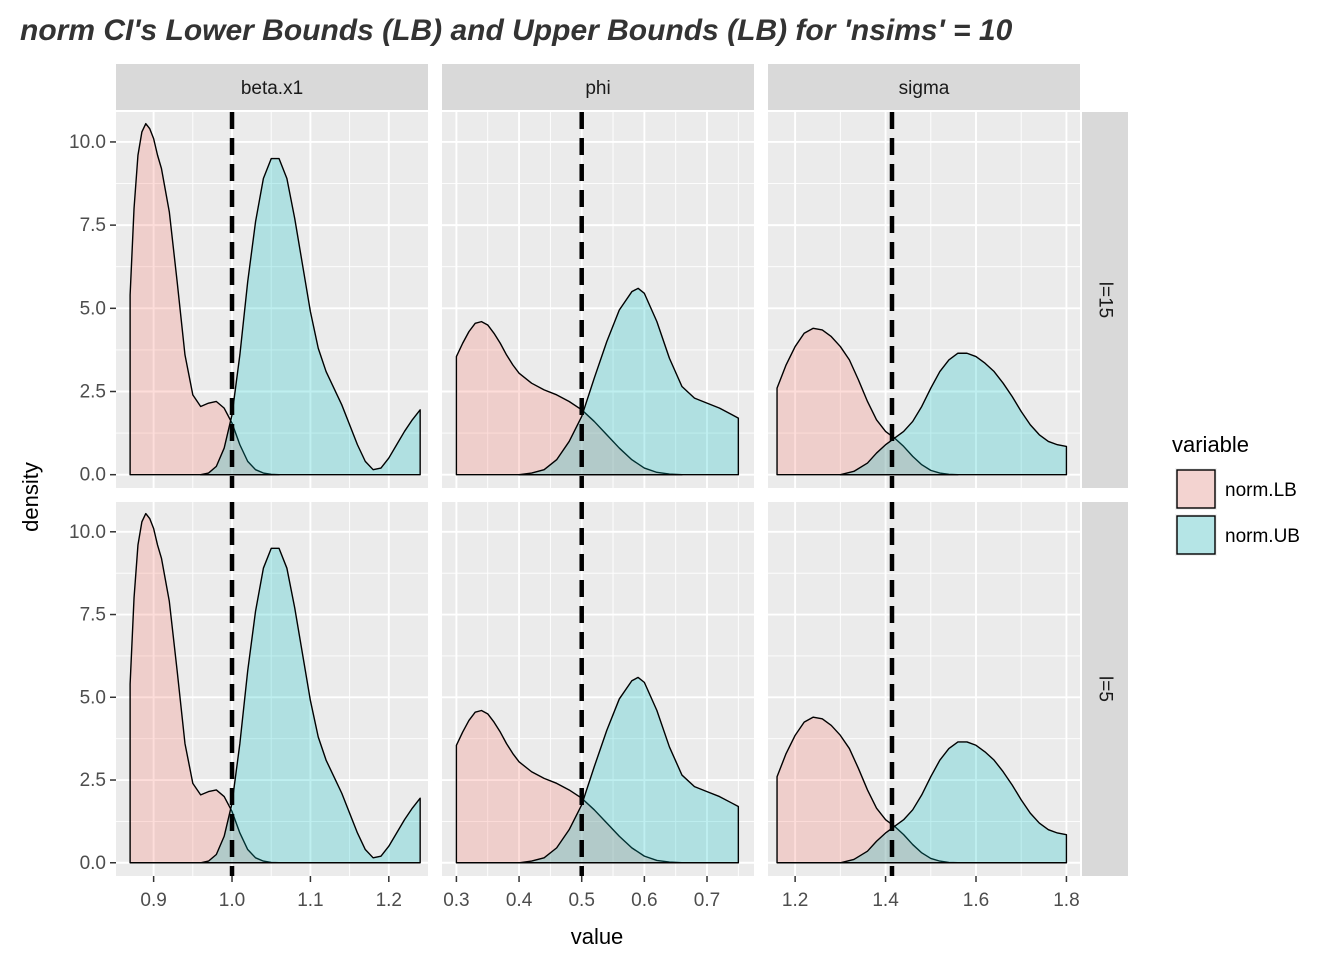 This screenshot has height=960, width=1344. What do you see at coordinates (976, 900) in the screenshot?
I see `x-tick-label: 1.6` at bounding box center [976, 900].